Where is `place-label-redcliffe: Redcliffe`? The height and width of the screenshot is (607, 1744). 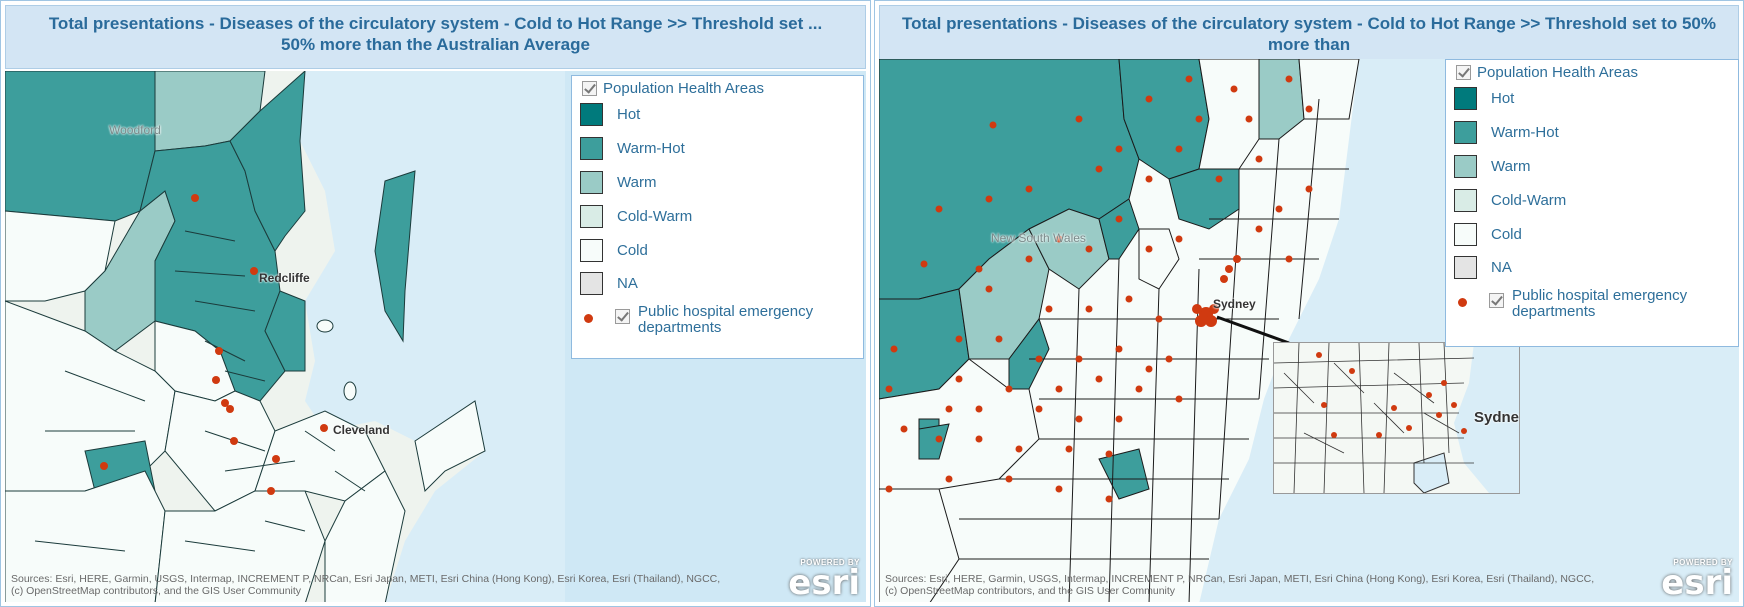
place-label-redcliffe: Redcliffe is located at coordinates (284, 278).